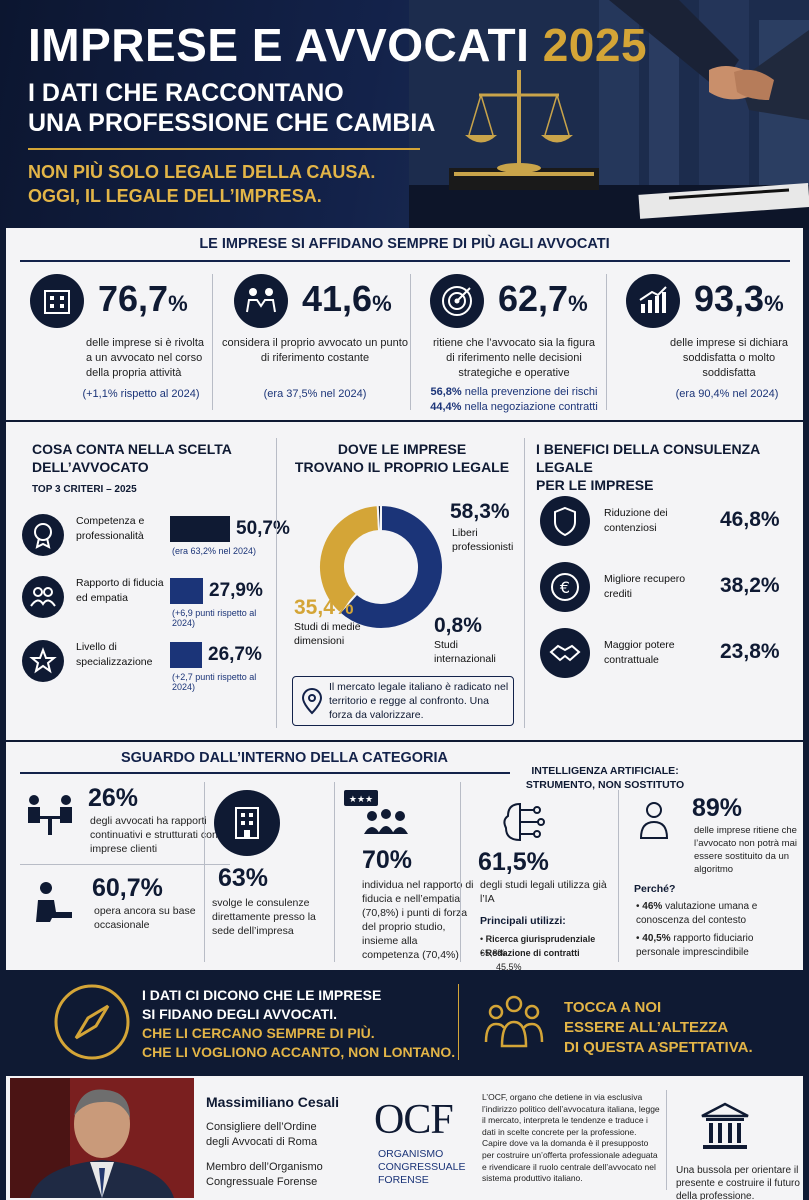  I want to click on stat-a1-value: 26%, so click(113, 798).